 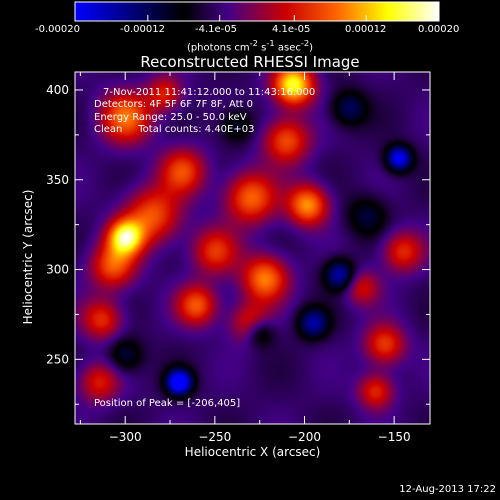 What do you see at coordinates (57, 180) in the screenshot?
I see `y-tick-label: 350` at bounding box center [57, 180].